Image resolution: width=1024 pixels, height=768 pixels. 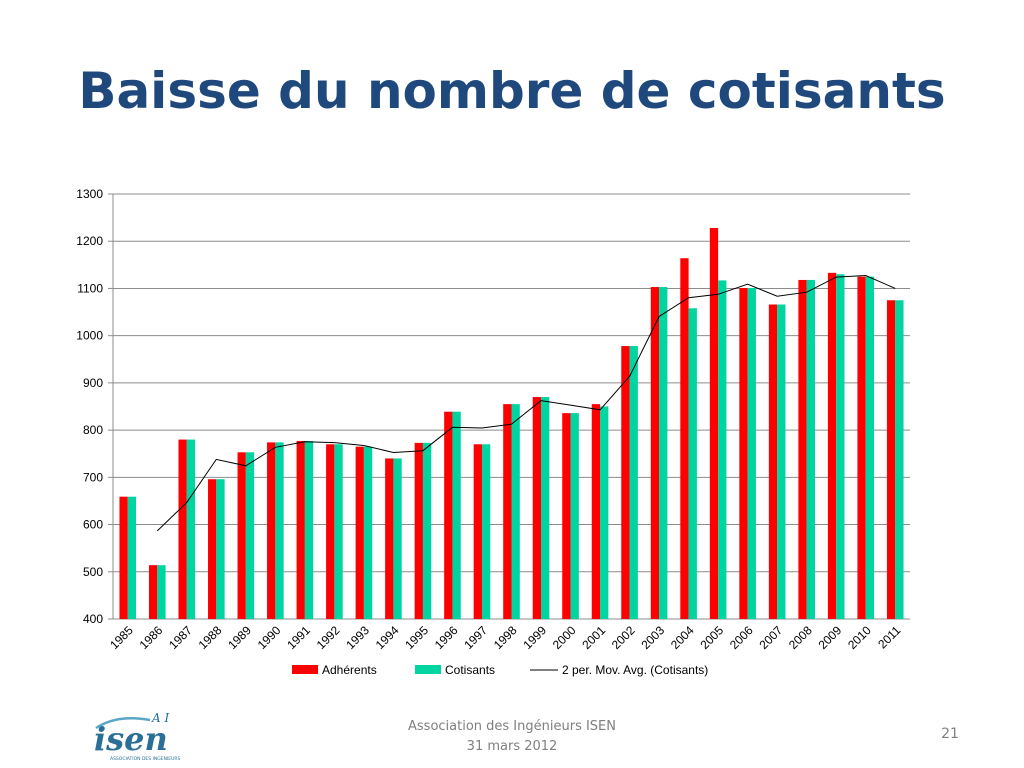 What do you see at coordinates (564, 637) in the screenshot?
I see `x-tick-label: 2000` at bounding box center [564, 637].